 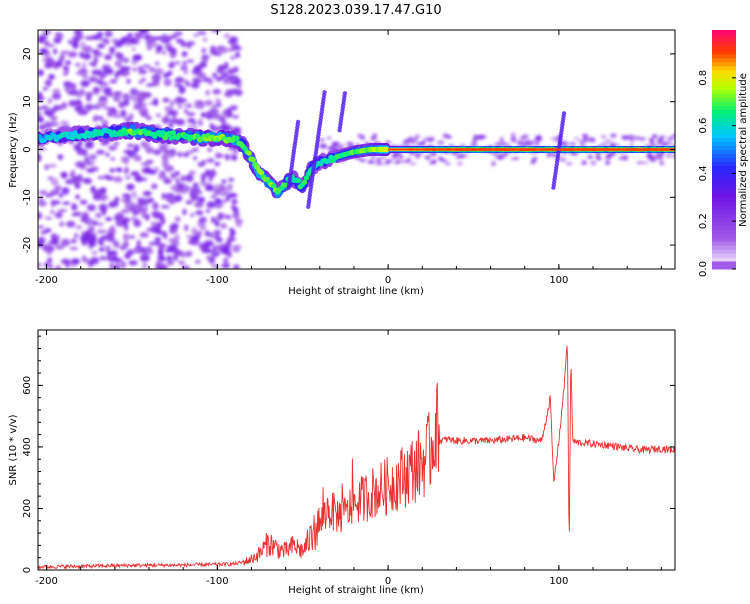 What do you see at coordinates (27, 385) in the screenshot?
I see `y-tick-label: 600` at bounding box center [27, 385].